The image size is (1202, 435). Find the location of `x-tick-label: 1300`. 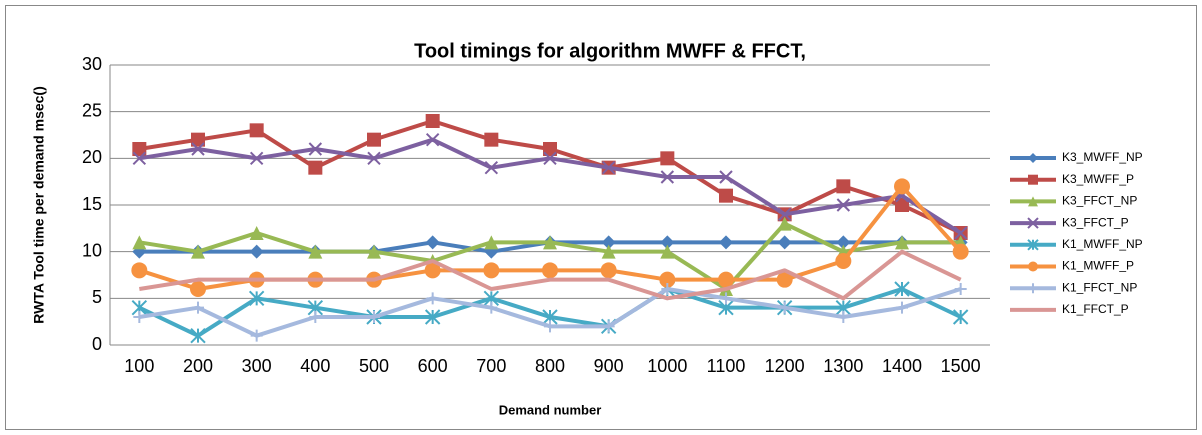

x-tick-label: 1300 is located at coordinates (843, 366).